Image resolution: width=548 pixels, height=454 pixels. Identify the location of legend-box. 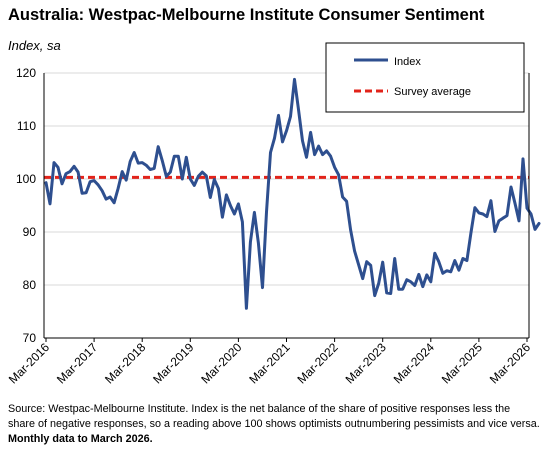
(425, 77).